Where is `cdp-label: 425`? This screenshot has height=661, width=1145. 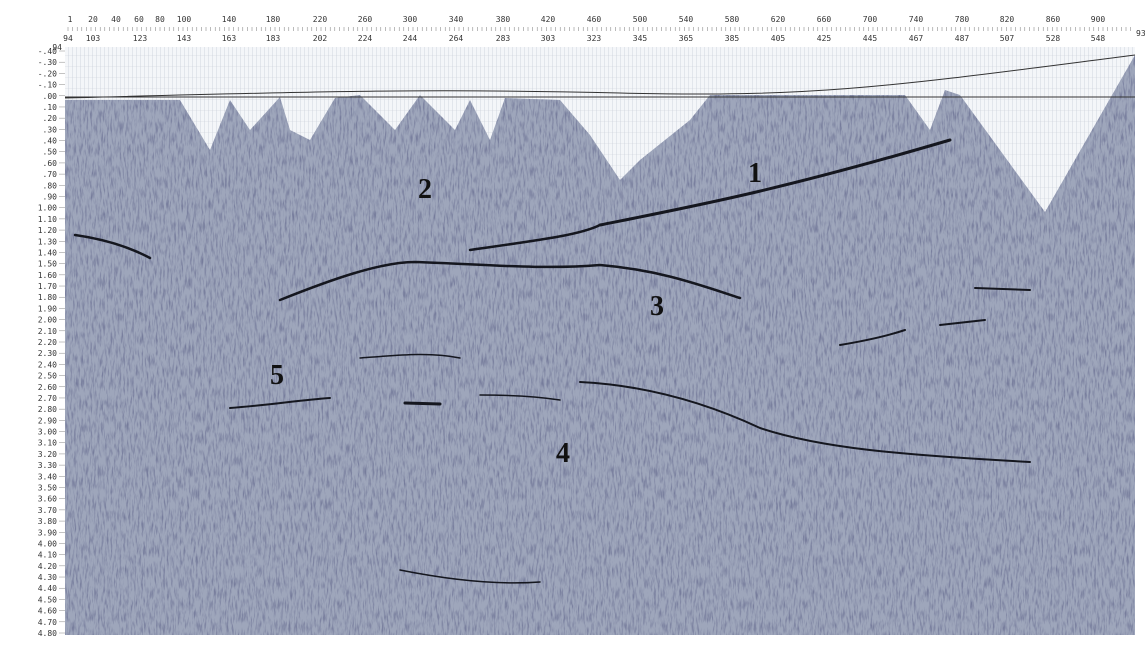 cdp-label: 425 is located at coordinates (824, 38).